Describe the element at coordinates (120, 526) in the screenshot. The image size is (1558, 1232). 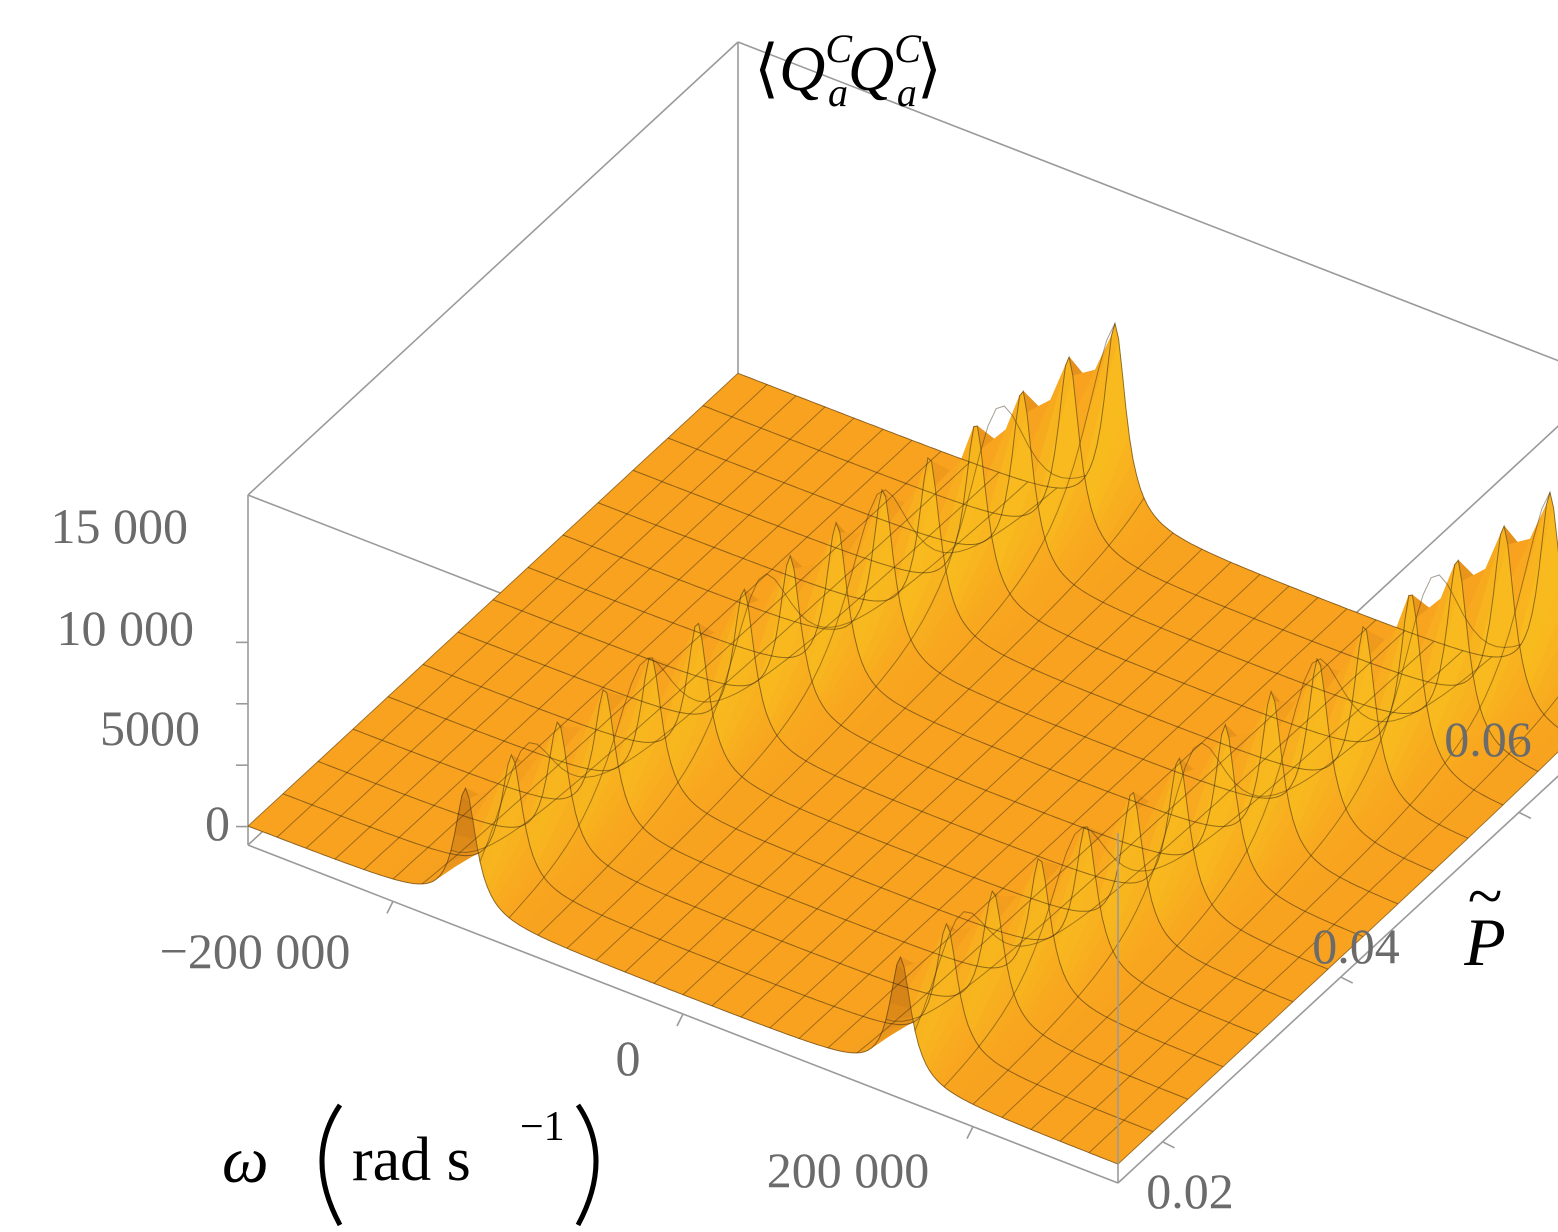
I see `z-tick-label: 15 000` at that location.